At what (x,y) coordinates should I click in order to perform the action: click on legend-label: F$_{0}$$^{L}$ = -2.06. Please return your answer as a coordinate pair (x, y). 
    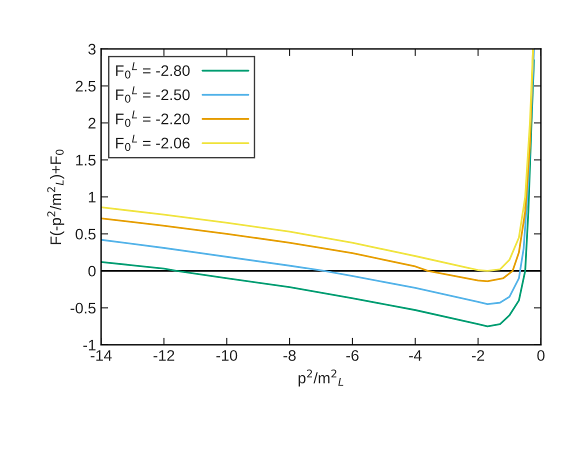
    Looking at the image, I should click on (153, 142).